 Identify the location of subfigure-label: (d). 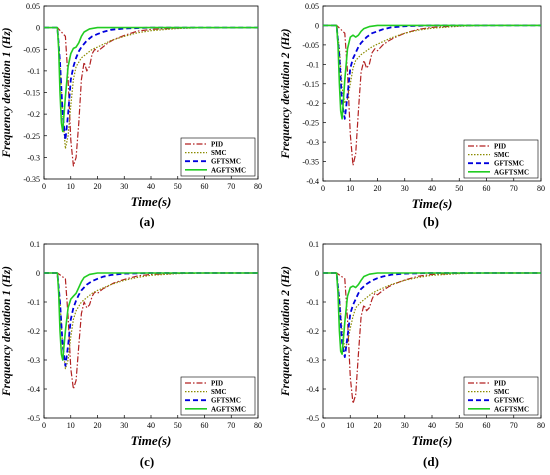
(431, 461).